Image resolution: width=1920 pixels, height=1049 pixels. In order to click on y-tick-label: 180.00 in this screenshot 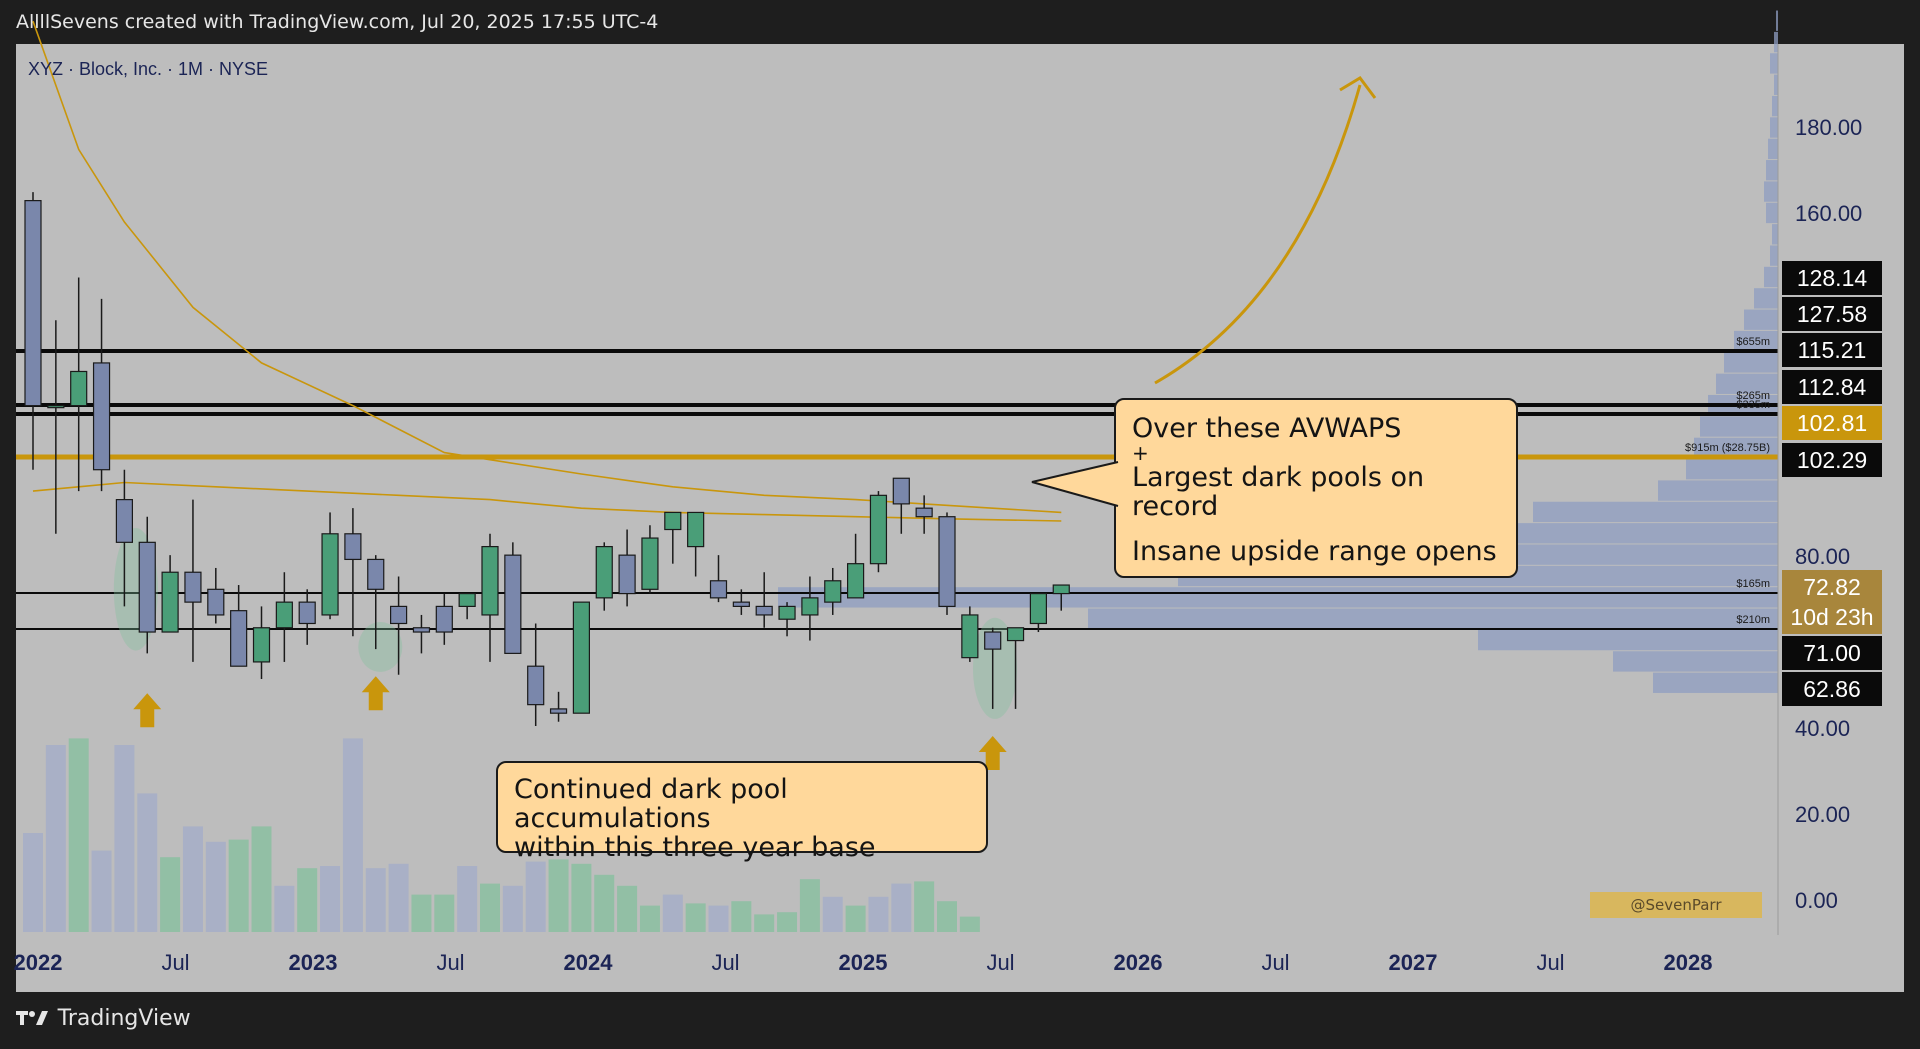, I will do `click(1828, 127)`.